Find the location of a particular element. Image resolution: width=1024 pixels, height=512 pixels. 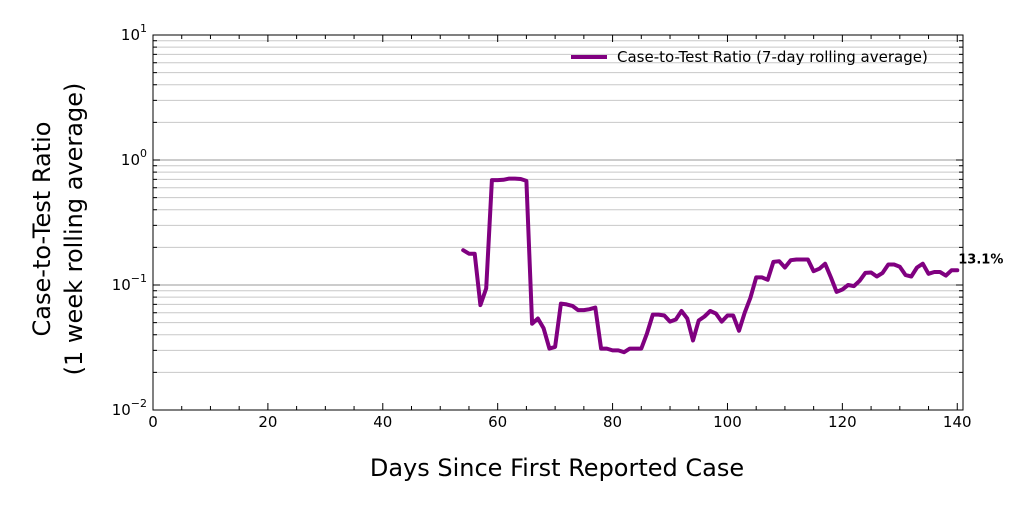

x-tick-label: 60 is located at coordinates (497, 422).